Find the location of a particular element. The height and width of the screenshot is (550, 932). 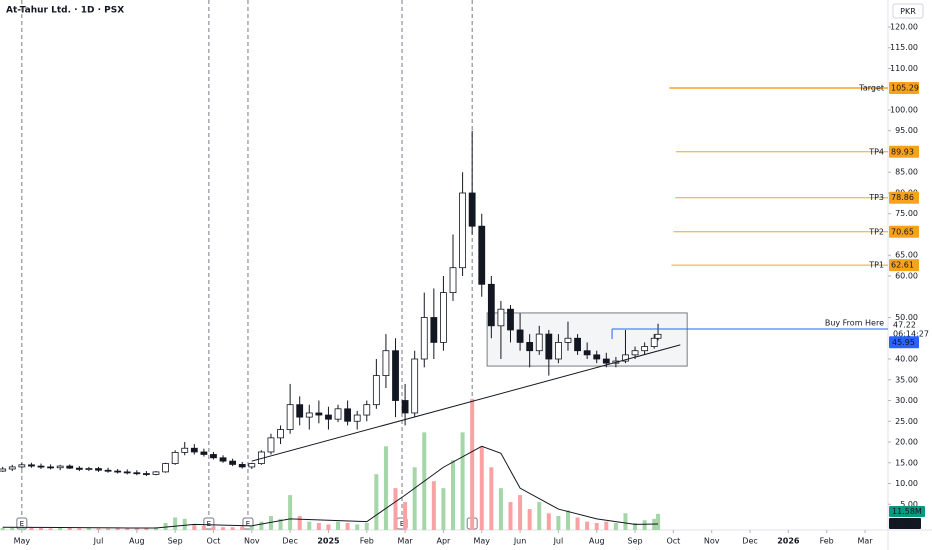

trendline is located at coordinates (466, 403).